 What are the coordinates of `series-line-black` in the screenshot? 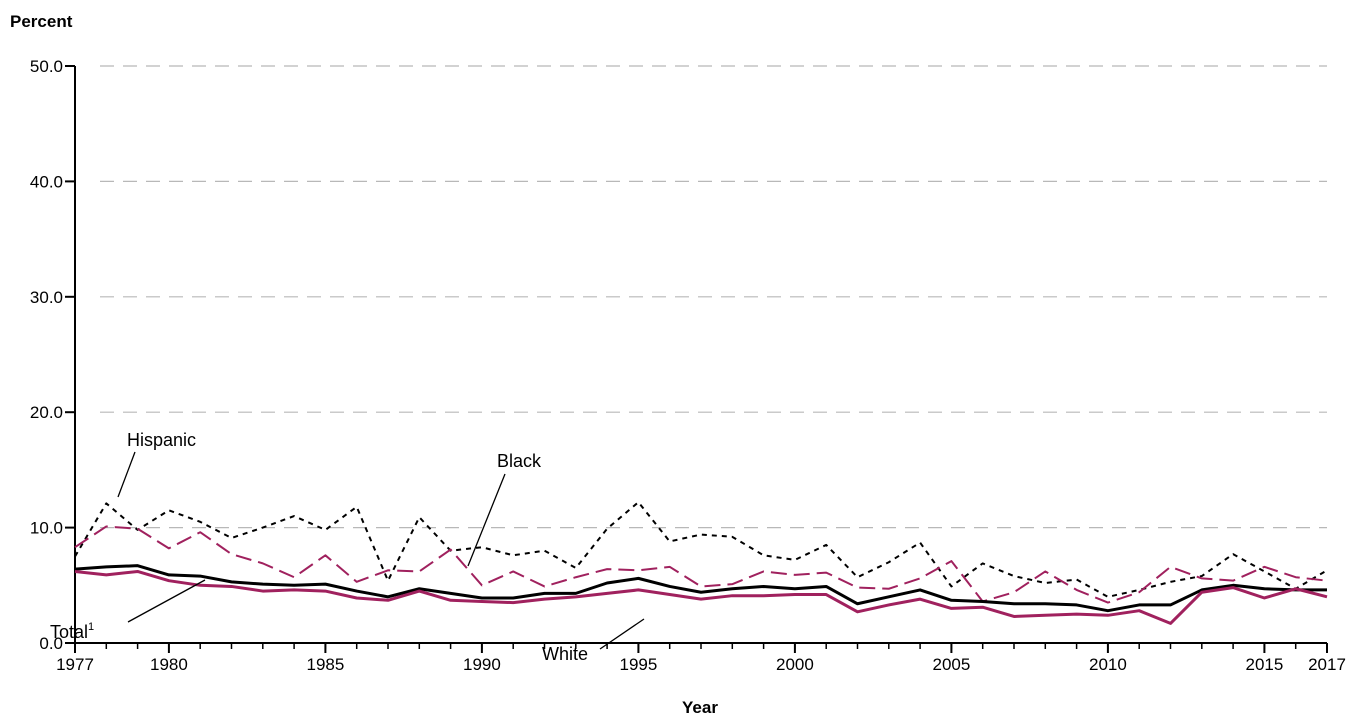 It's located at (701, 564).